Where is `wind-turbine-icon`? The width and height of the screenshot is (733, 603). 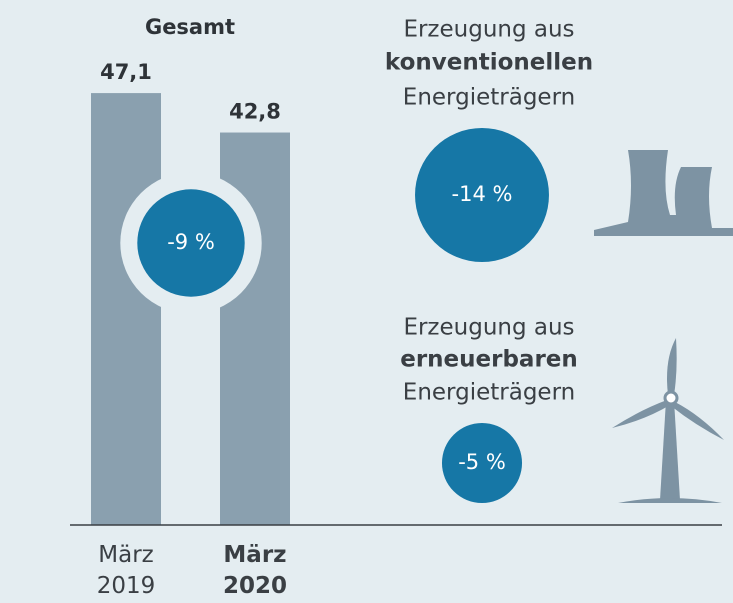
wind-turbine-icon is located at coordinates (668, 420).